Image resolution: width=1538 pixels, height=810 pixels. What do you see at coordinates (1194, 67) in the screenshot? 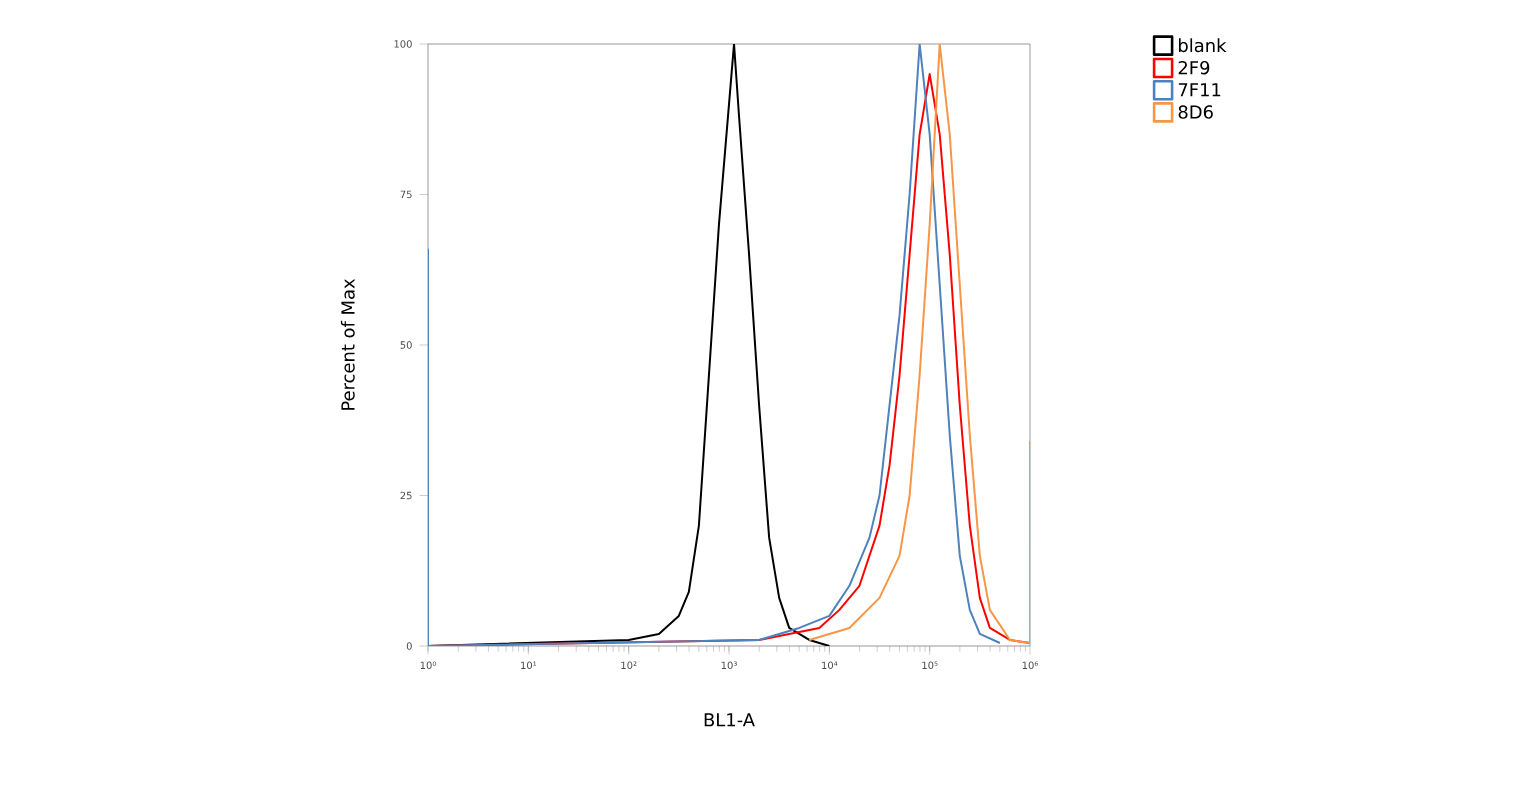
I see `legend-label: 2F9` at bounding box center [1194, 67].